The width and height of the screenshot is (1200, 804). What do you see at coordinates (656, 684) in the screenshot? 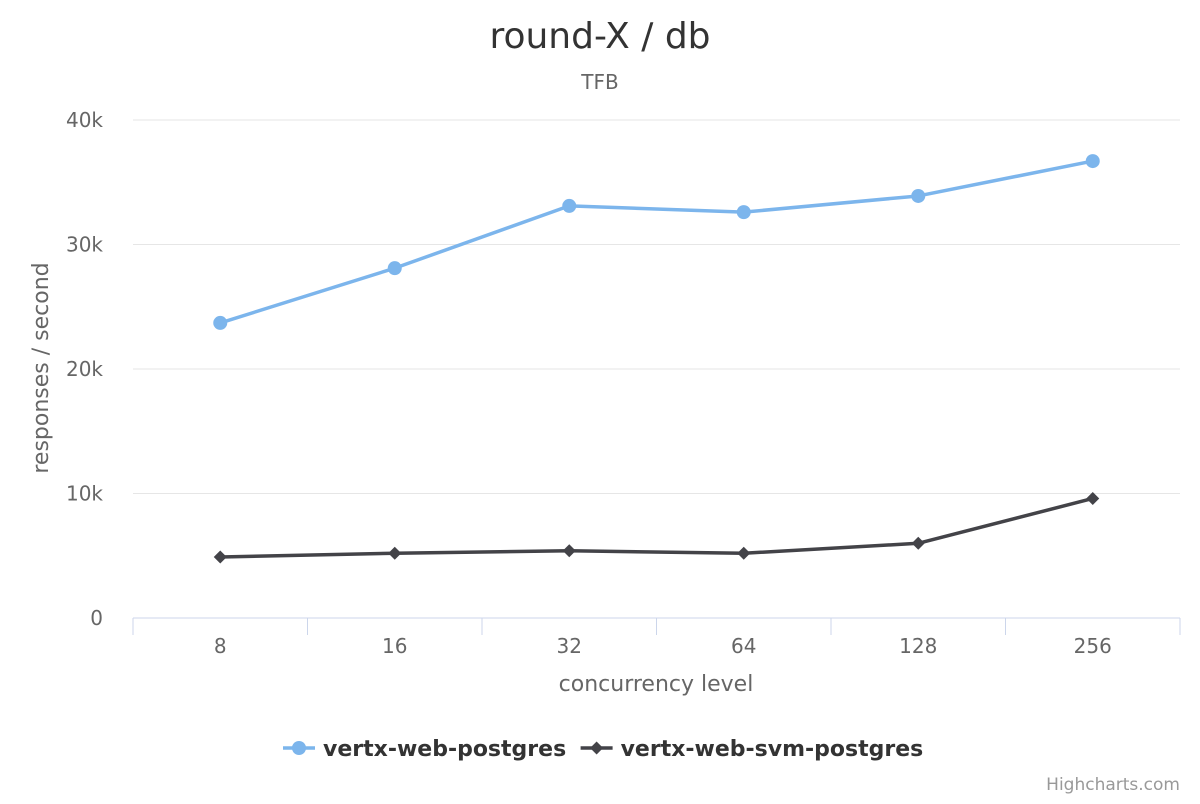
I see `x-axis-label: concurrency level` at bounding box center [656, 684].